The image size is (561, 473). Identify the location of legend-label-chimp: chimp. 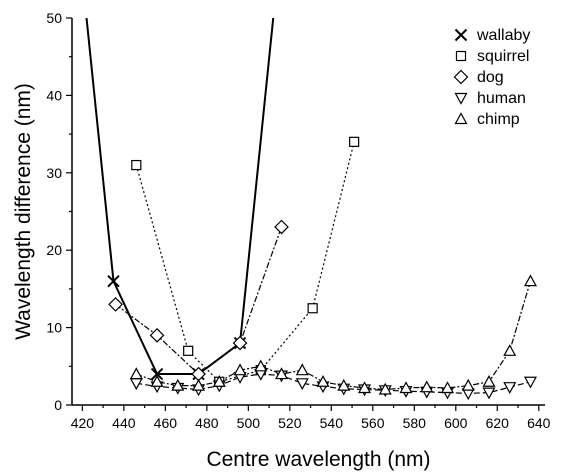
(498, 119).